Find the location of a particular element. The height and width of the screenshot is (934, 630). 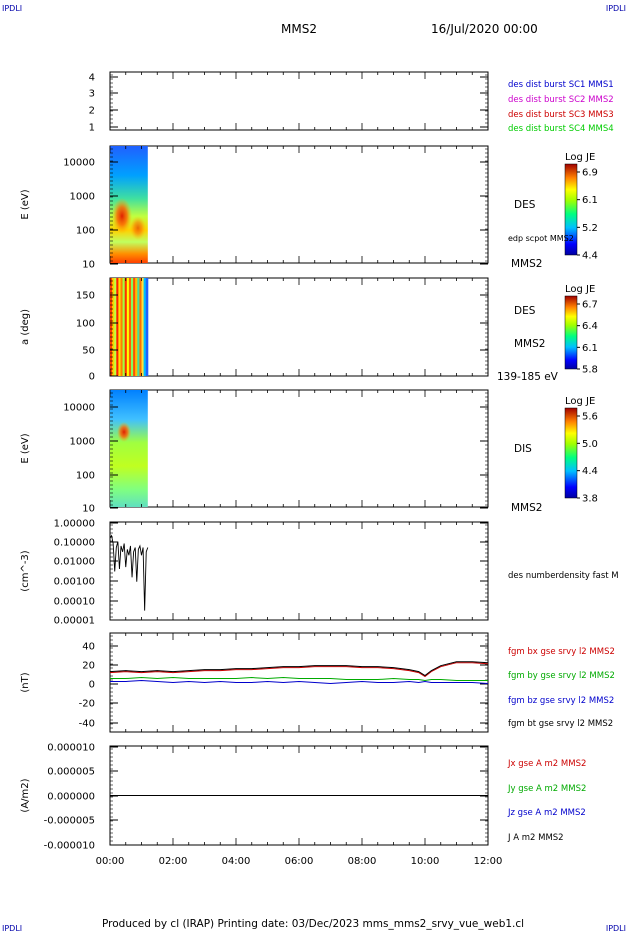

colorbar-tick-label: 6.4 is located at coordinates (590, 326).